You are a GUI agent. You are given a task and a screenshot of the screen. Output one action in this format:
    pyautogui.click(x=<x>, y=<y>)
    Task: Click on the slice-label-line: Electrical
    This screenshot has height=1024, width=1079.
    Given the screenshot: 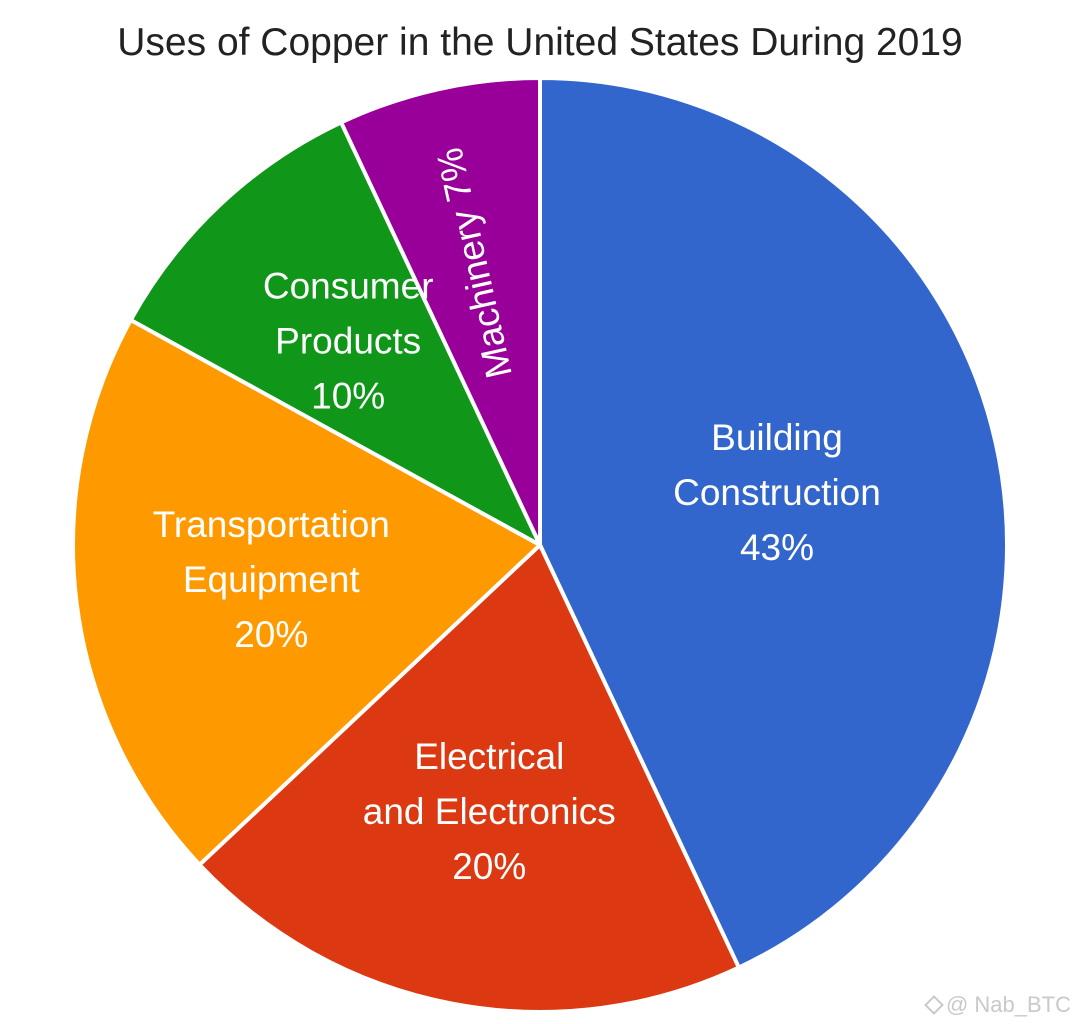 What is the action you would take?
    pyautogui.click(x=489, y=756)
    